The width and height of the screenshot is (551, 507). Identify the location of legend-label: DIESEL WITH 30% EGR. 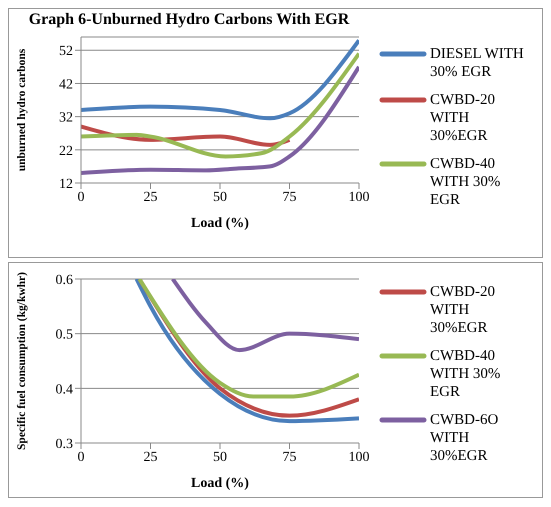
(477, 63).